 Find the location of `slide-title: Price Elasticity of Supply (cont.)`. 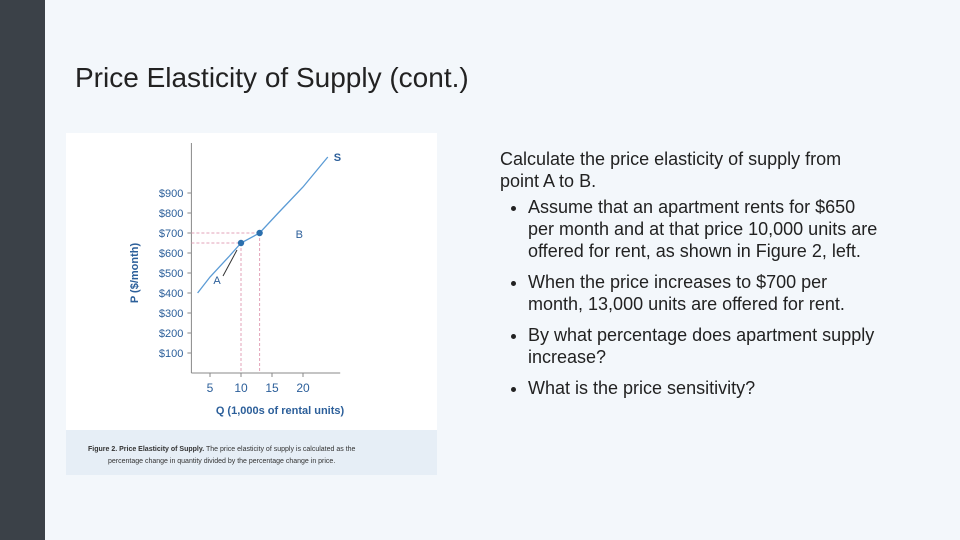

slide-title: Price Elasticity of Supply (cont.) is located at coordinates (272, 77).